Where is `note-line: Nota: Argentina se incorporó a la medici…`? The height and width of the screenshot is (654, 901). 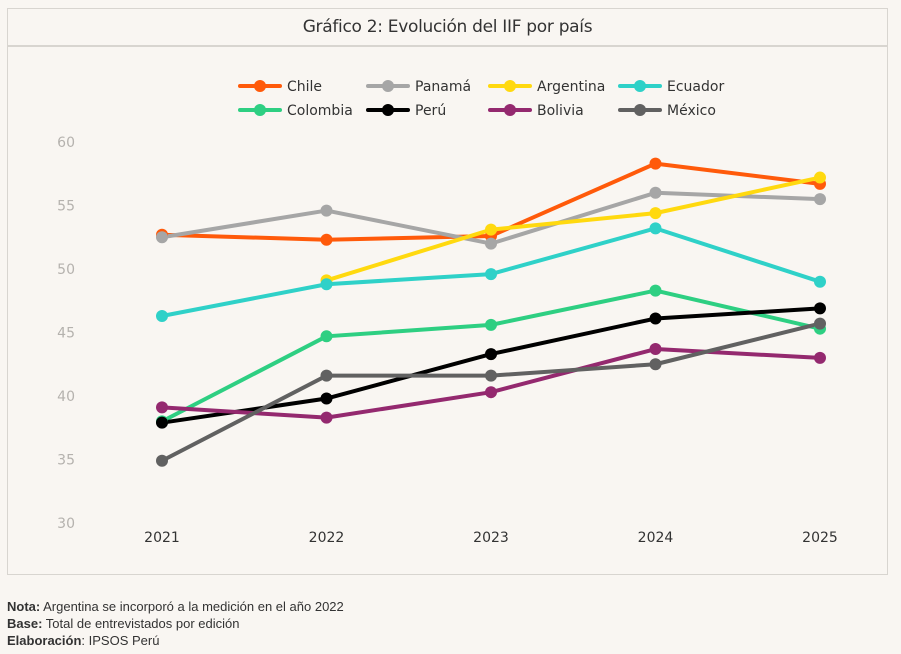 note-line: Nota: Argentina se incorporó a la medici… is located at coordinates (175, 606).